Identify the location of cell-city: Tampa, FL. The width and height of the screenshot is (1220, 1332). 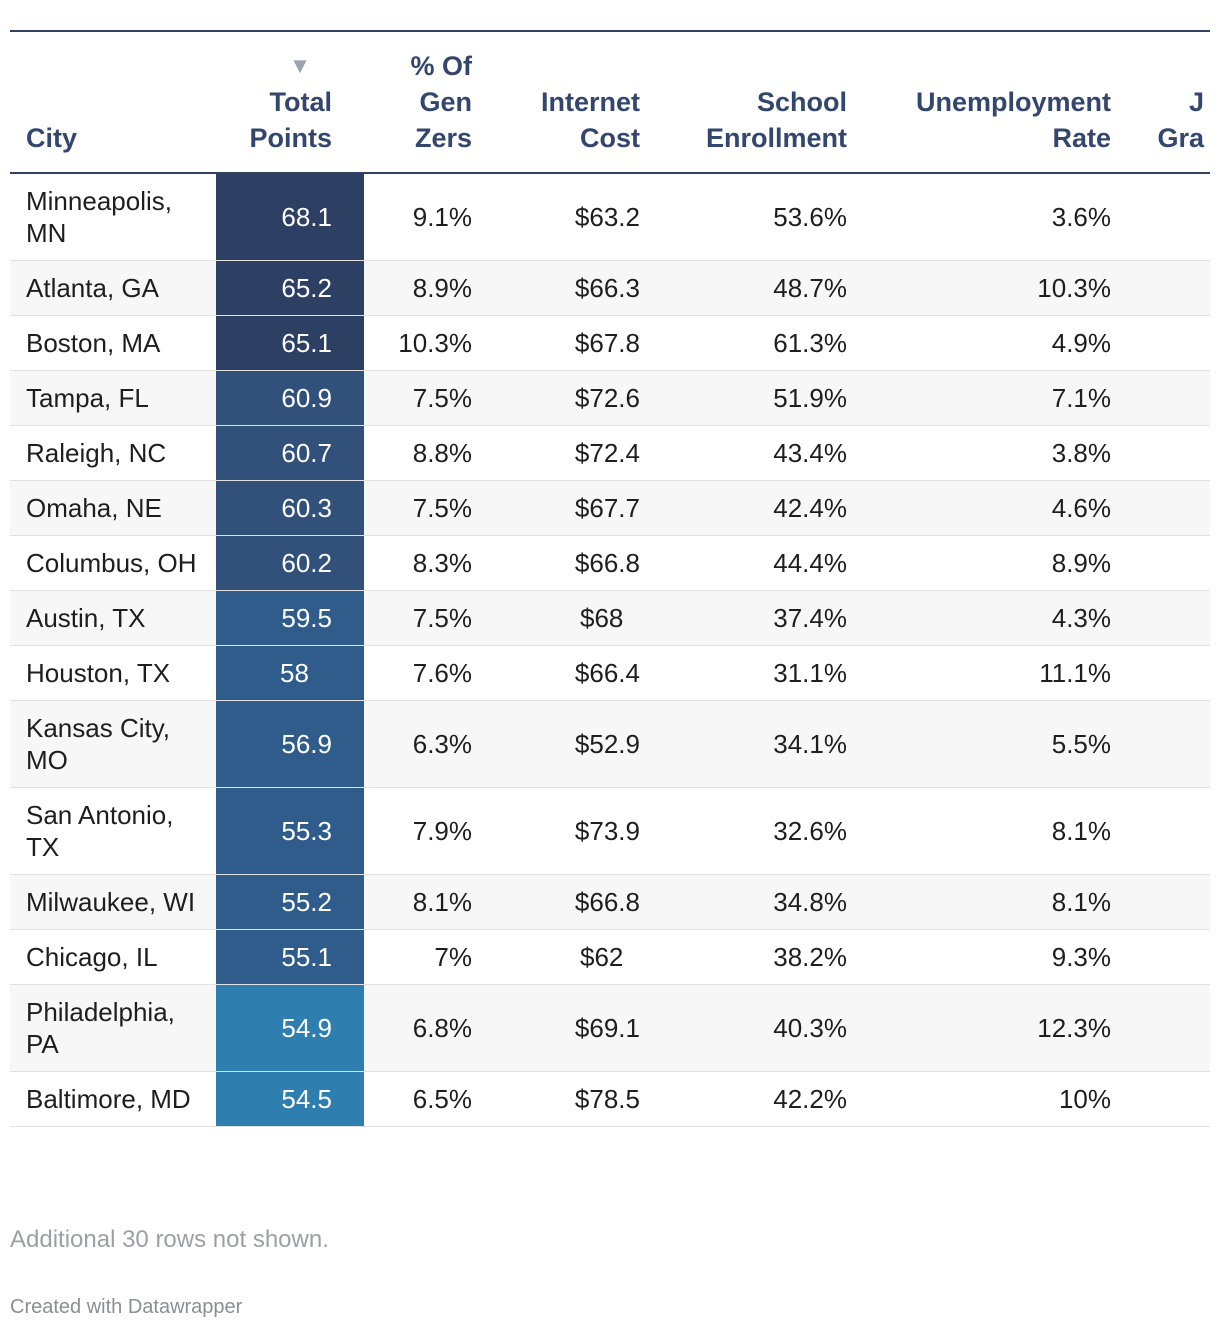
(113, 398).